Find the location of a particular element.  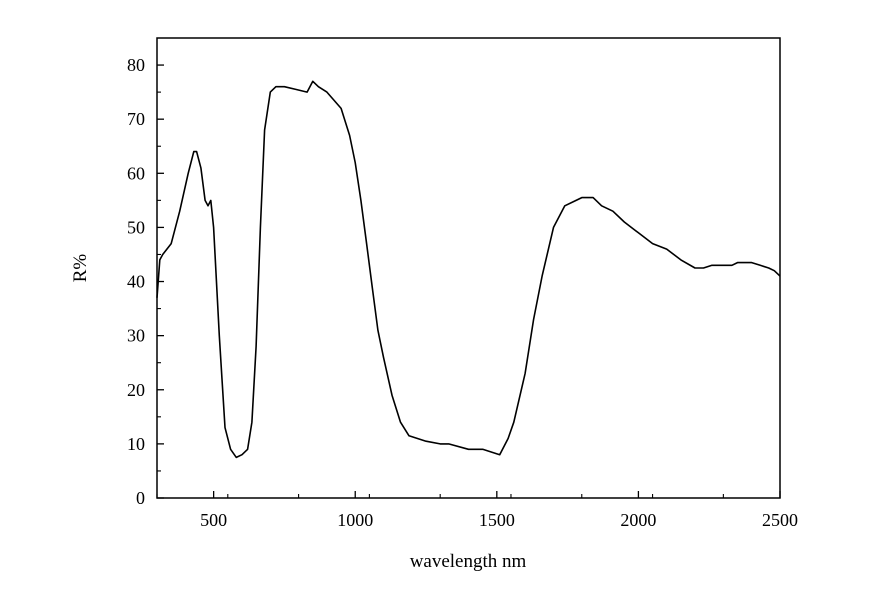

x-tick-label: 2000 is located at coordinates (638, 520).